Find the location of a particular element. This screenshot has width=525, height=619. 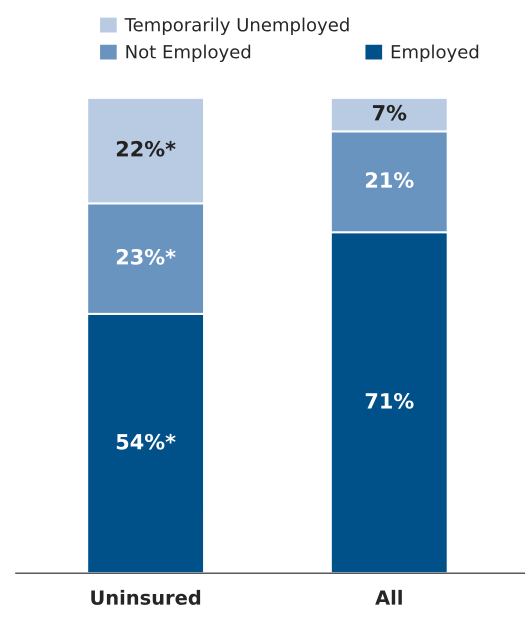

data-label: 54%* is located at coordinates (146, 442).